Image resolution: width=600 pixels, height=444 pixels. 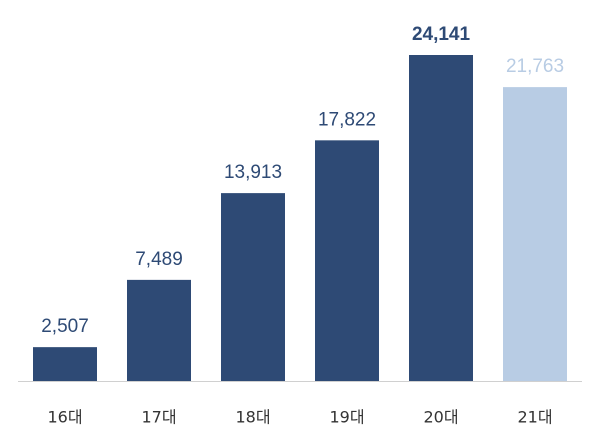 What do you see at coordinates (159, 259) in the screenshot?
I see `value-label: 7,489` at bounding box center [159, 259].